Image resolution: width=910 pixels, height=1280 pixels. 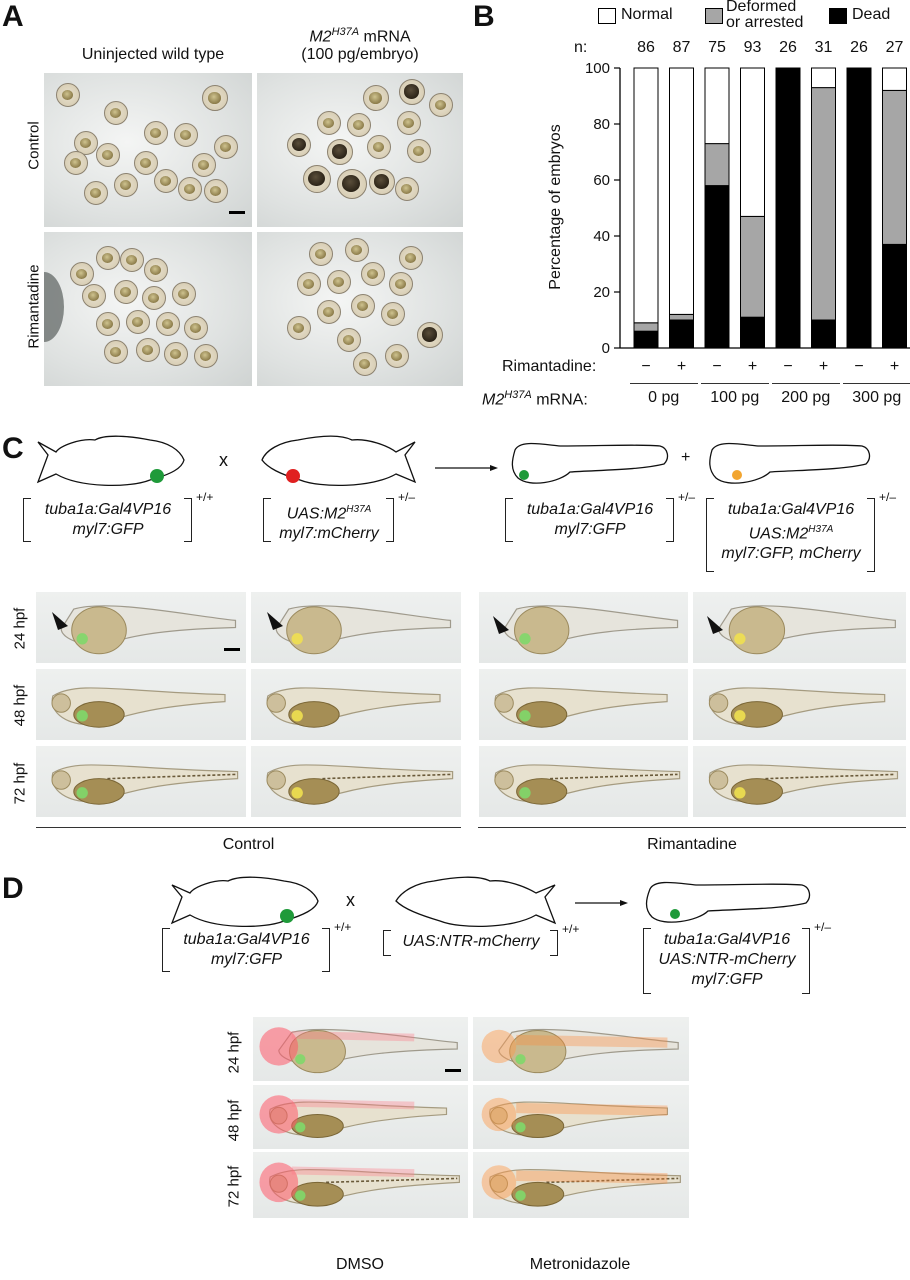 What do you see at coordinates (894, 47) in the screenshot?
I see `n-value: 27` at bounding box center [894, 47].